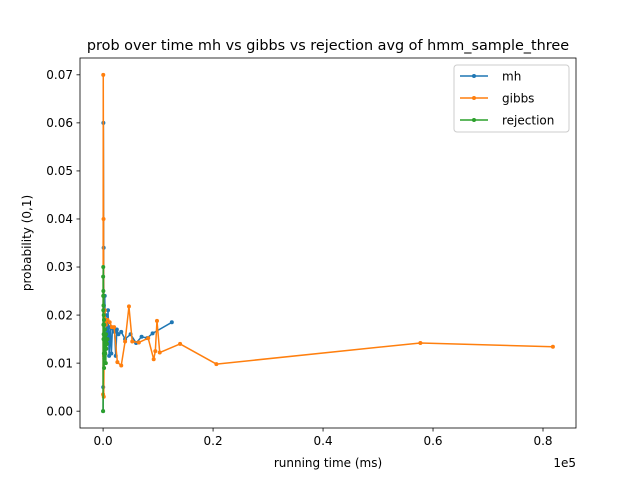  What do you see at coordinates (328, 463) in the screenshot?
I see `x-axis-label: running time (ms)` at bounding box center [328, 463].